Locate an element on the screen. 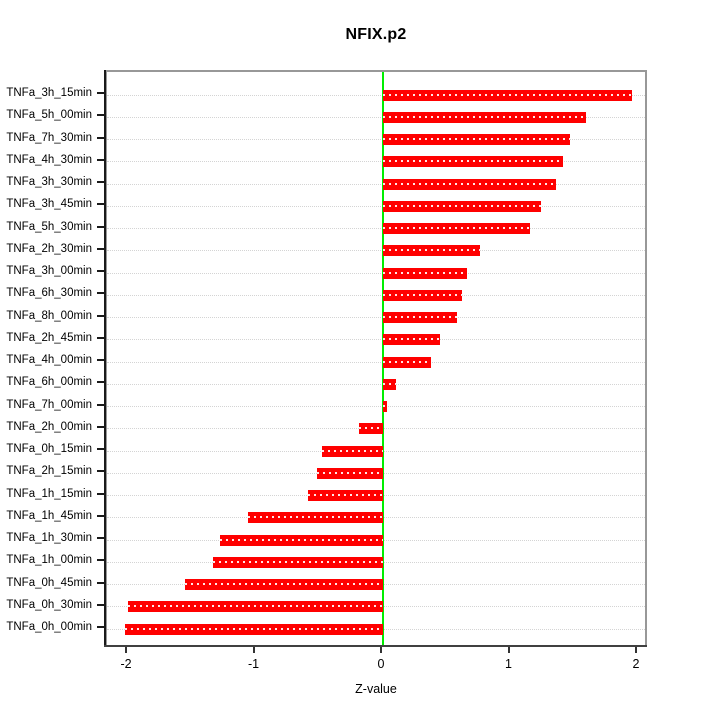 Image resolution: width=720 pixels, height=720 pixels. y-axis-label: TNFa_0h_30min is located at coordinates (49, 604).